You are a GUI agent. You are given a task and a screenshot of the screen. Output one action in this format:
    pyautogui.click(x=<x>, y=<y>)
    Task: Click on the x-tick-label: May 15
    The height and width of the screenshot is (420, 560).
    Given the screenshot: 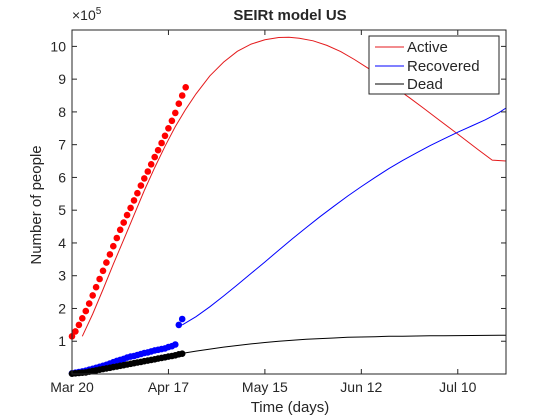 What is the action you would take?
    pyautogui.click(x=265, y=387)
    